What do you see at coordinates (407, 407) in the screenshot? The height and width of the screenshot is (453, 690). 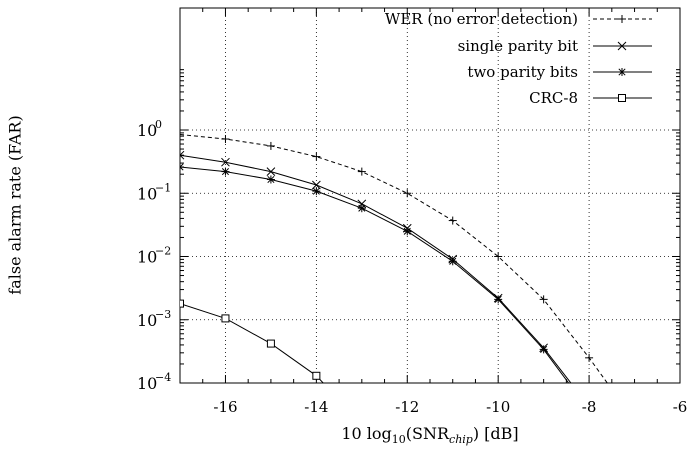 I see `x-tick-label: -12` at bounding box center [407, 407].